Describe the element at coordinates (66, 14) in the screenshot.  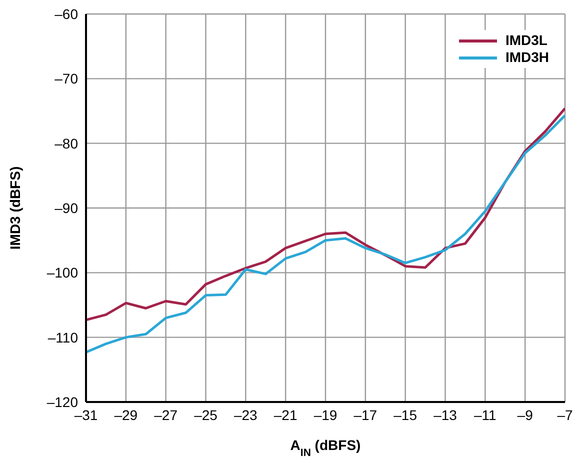
I see `y-tick-label: –60` at that location.